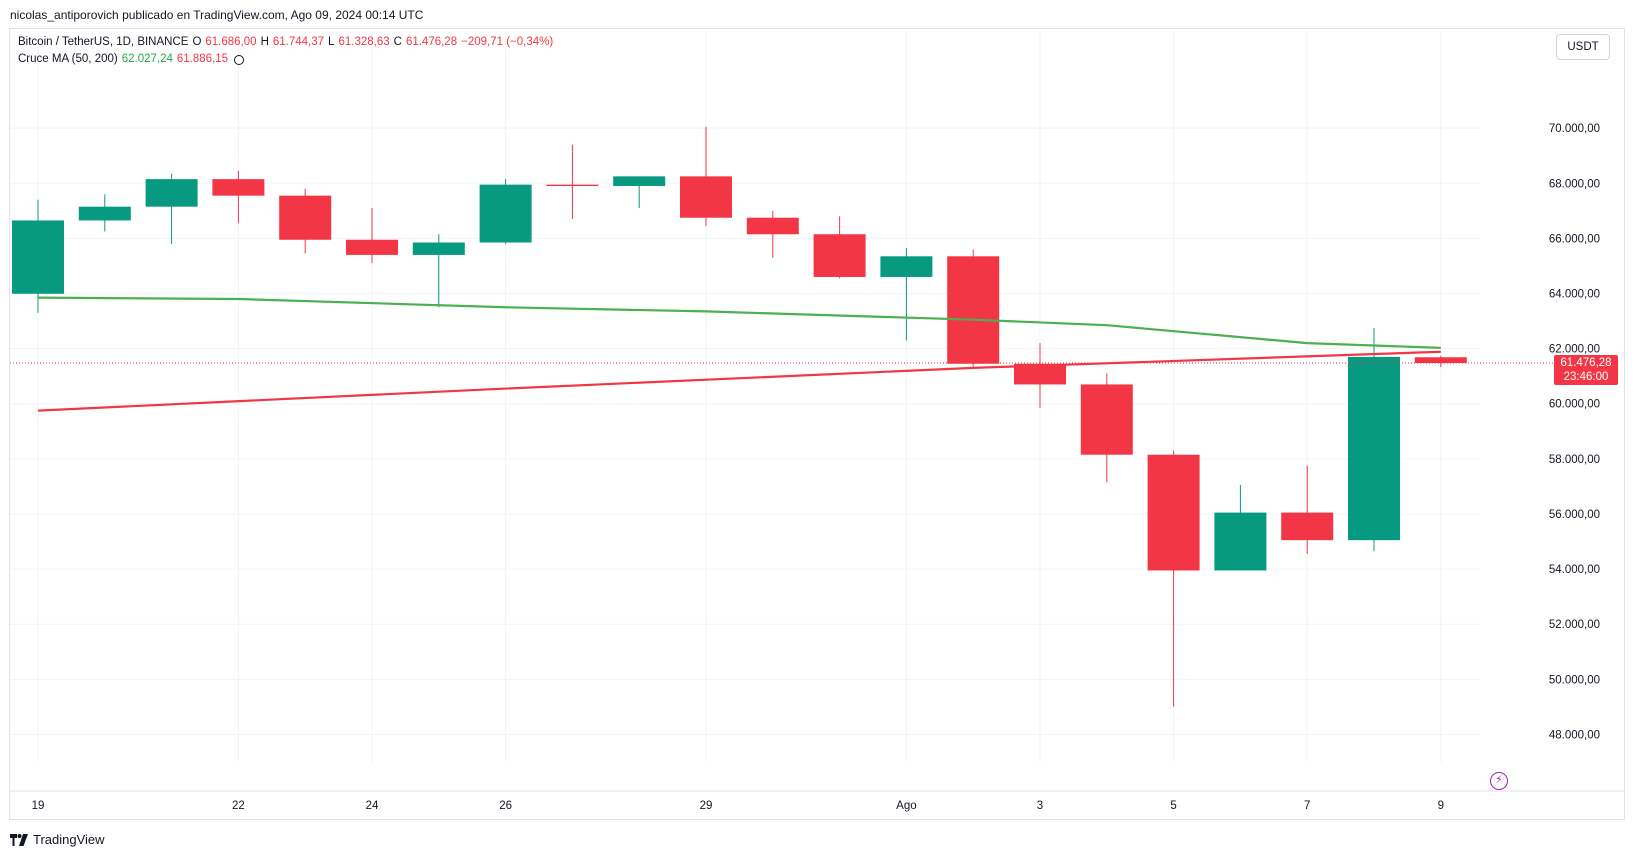 The width and height of the screenshot is (1634, 857). Describe the element at coordinates (68, 59) in the screenshot. I see `indicator-name: Cruce MA (50, 200)` at that location.